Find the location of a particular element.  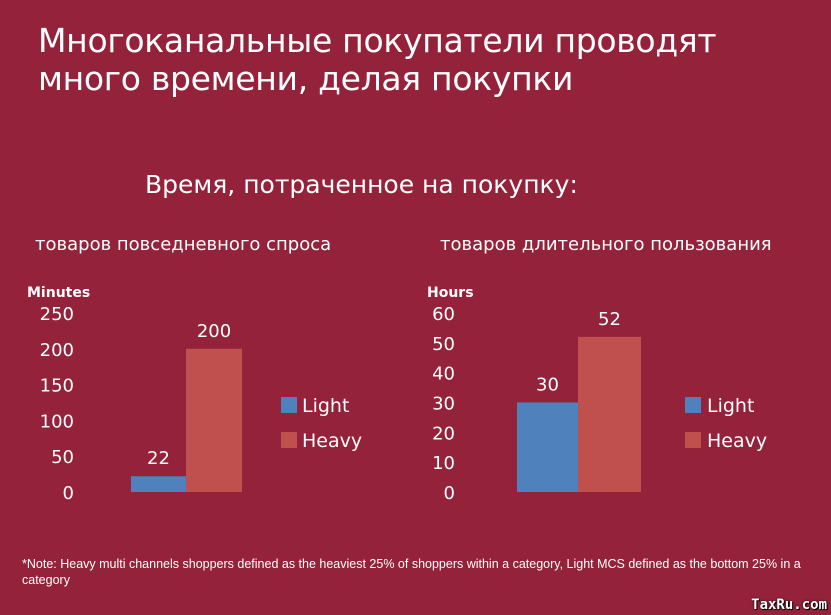

title-line-1: Многоканальные покупатели проводят is located at coordinates (377, 40).